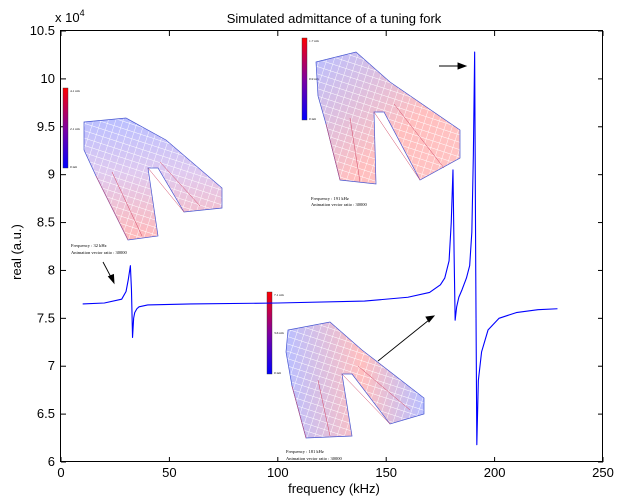 The width and height of the screenshot is (619, 497). Describe the element at coordinates (305, 451) in the screenshot. I see `annotation-mode2-line1: Frequency : 181 kHz` at that location.